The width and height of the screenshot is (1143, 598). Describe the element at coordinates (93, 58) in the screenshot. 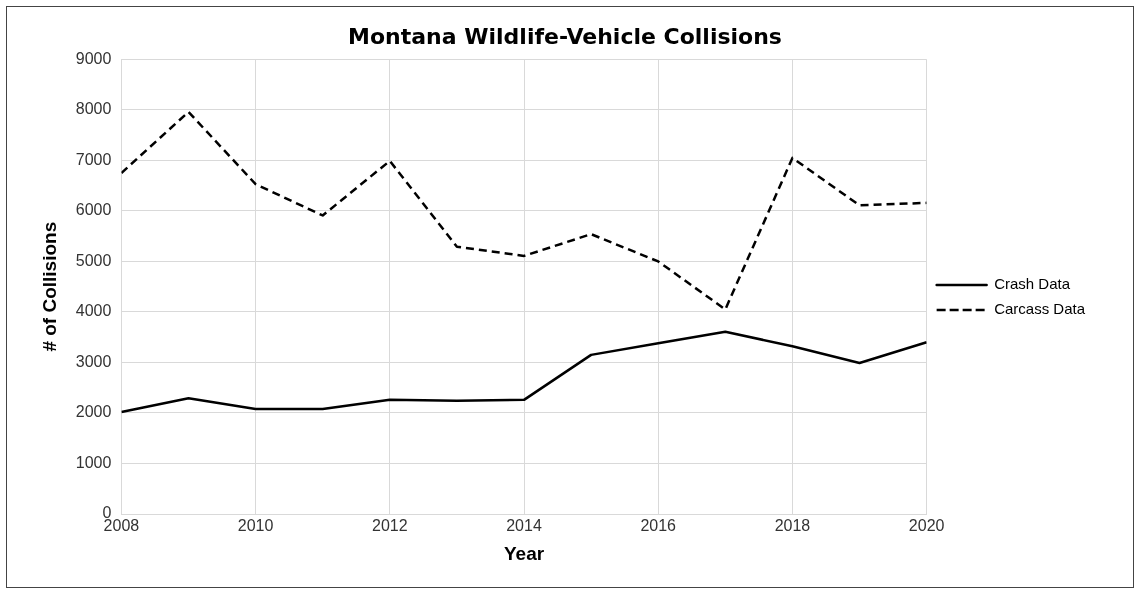

I see `y-tick-label: 9000` at that location.